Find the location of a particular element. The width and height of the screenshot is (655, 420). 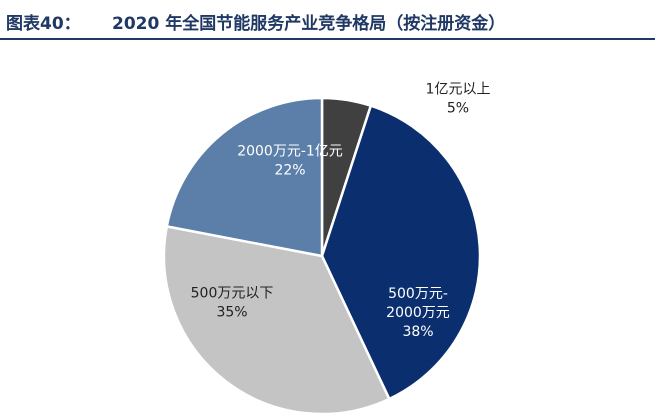

slice-percent-label: 38% is located at coordinates (417, 332).